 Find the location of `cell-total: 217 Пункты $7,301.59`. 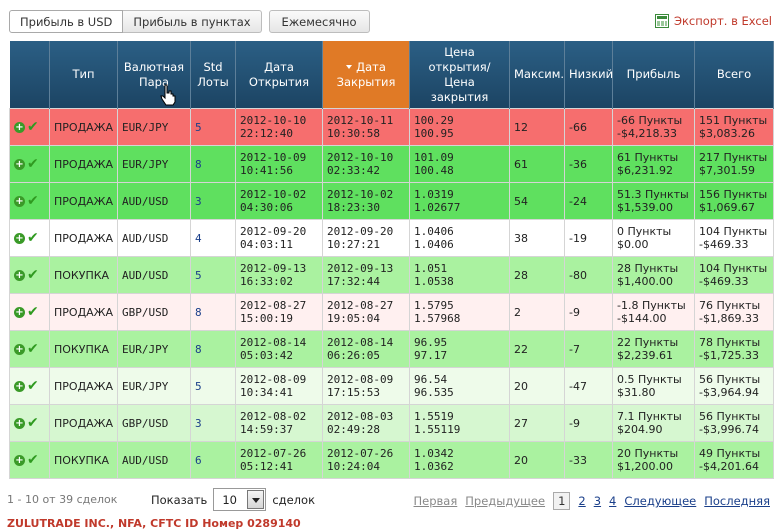

cell-total: 217 Пункты $7,301.59 is located at coordinates (734, 164).